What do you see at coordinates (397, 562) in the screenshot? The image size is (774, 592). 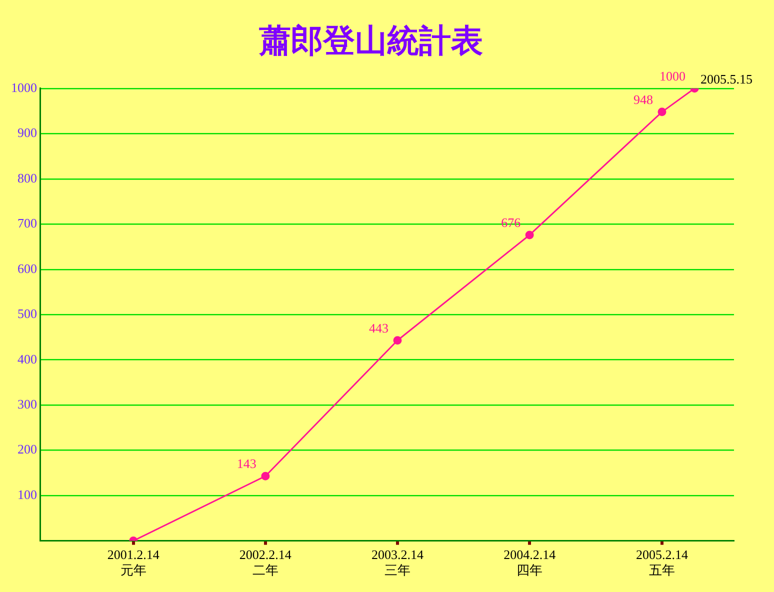 I see `x-tick-label: 2003.2.14 三年` at bounding box center [397, 562].